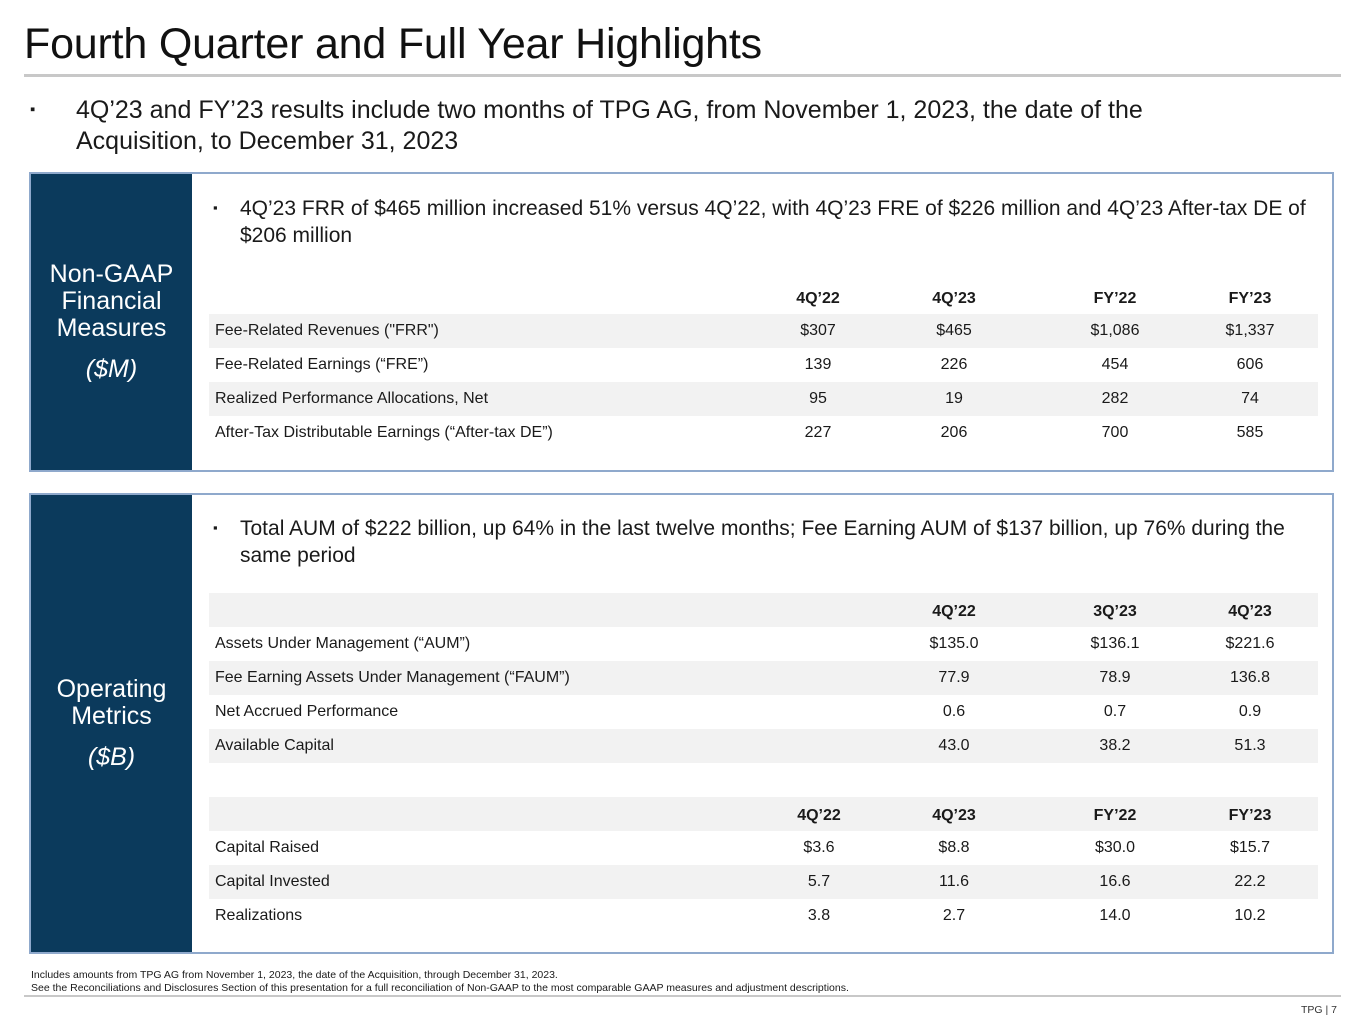 Image resolution: width=1365 pixels, height=1024 pixels. Describe the element at coordinates (1115, 881) in the screenshot. I see `table-cell: 16.6` at that location.